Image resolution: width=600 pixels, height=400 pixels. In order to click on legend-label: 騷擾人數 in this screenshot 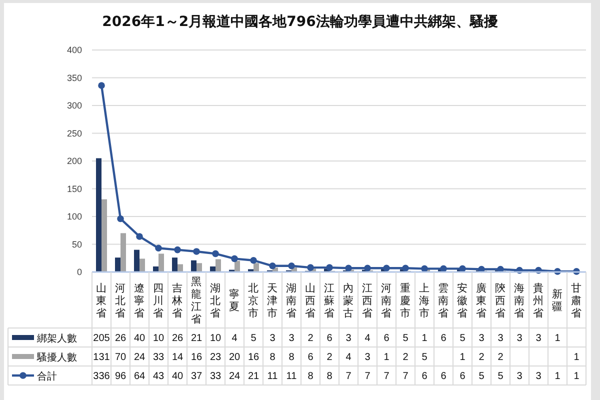, I will do `click(56, 357)`.